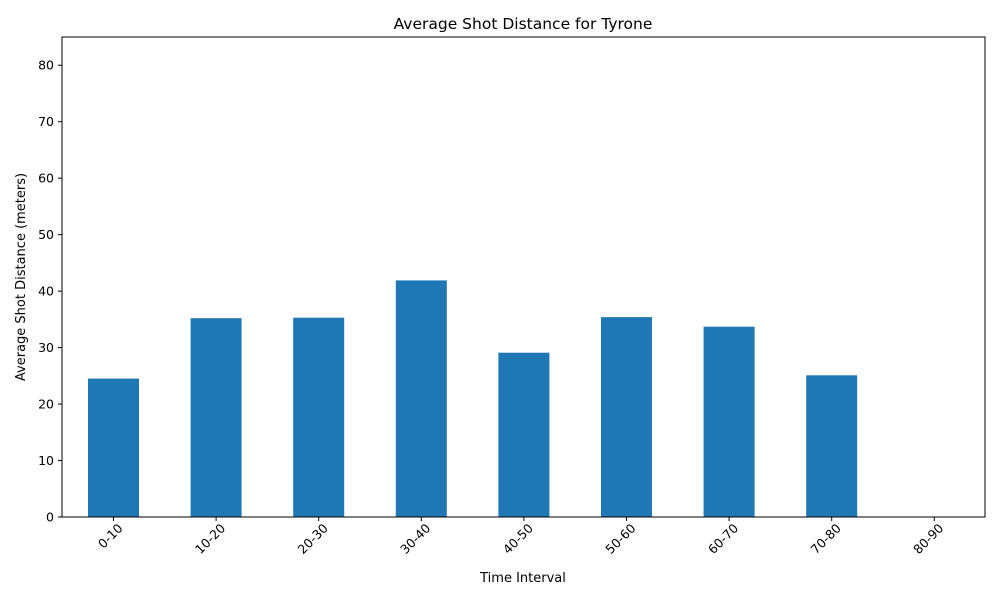  I want to click on y-tick-label: 20, so click(46, 404).